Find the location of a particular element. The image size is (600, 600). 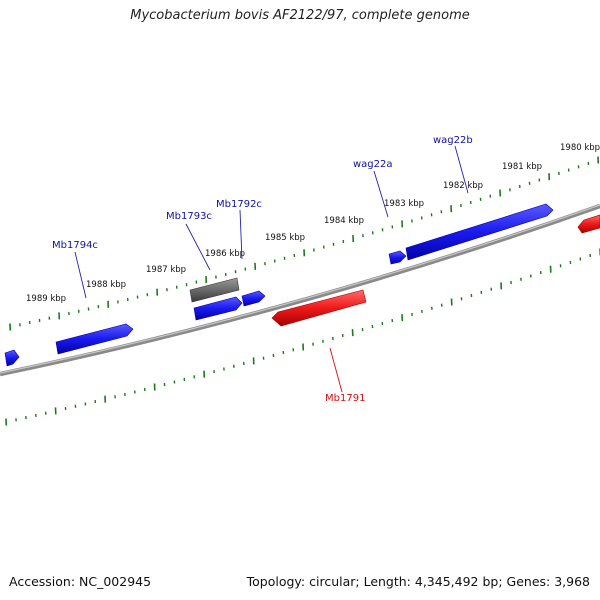

callout-mb1794c is located at coordinates (80, 275).